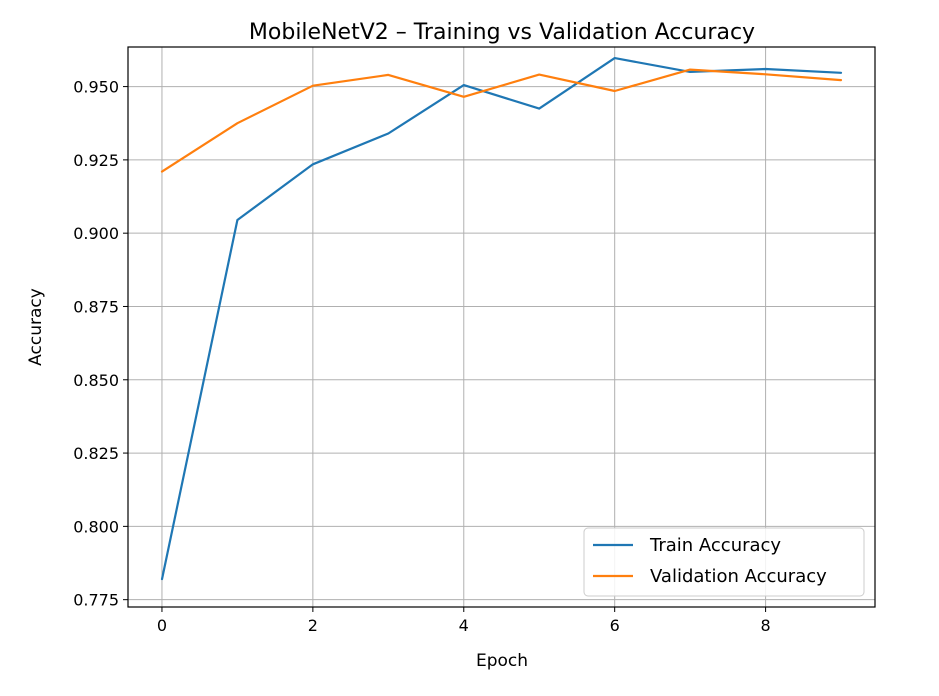  What do you see at coordinates (738, 576) in the screenshot?
I see `legend-label-validation: Validation Accuracy` at bounding box center [738, 576].